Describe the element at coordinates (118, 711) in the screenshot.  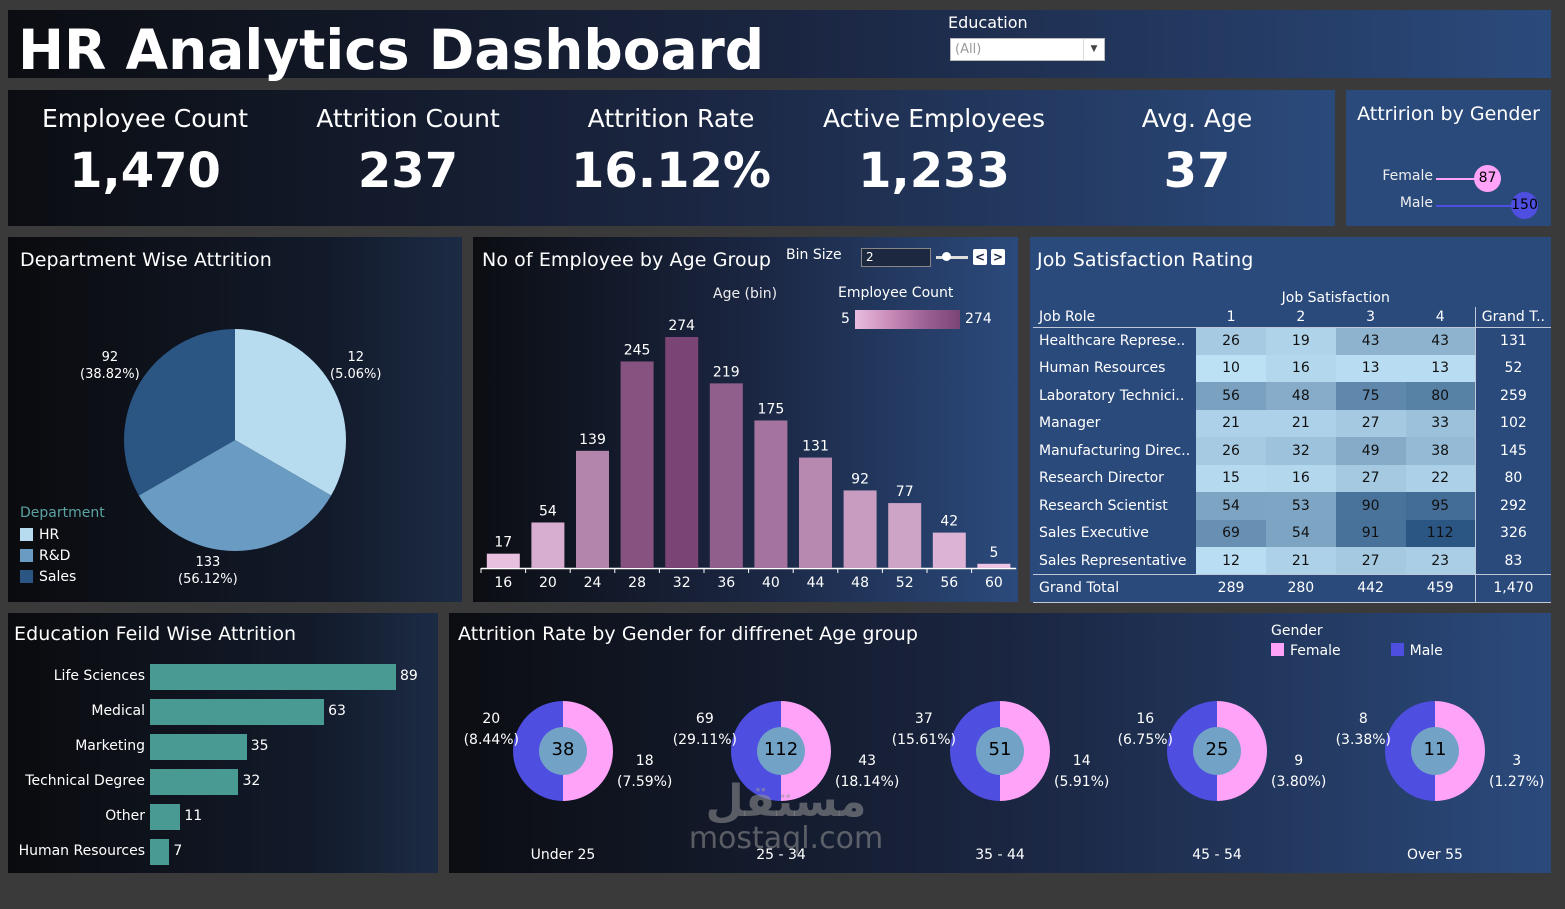
I see `bar-category-label: Medical` at that location.